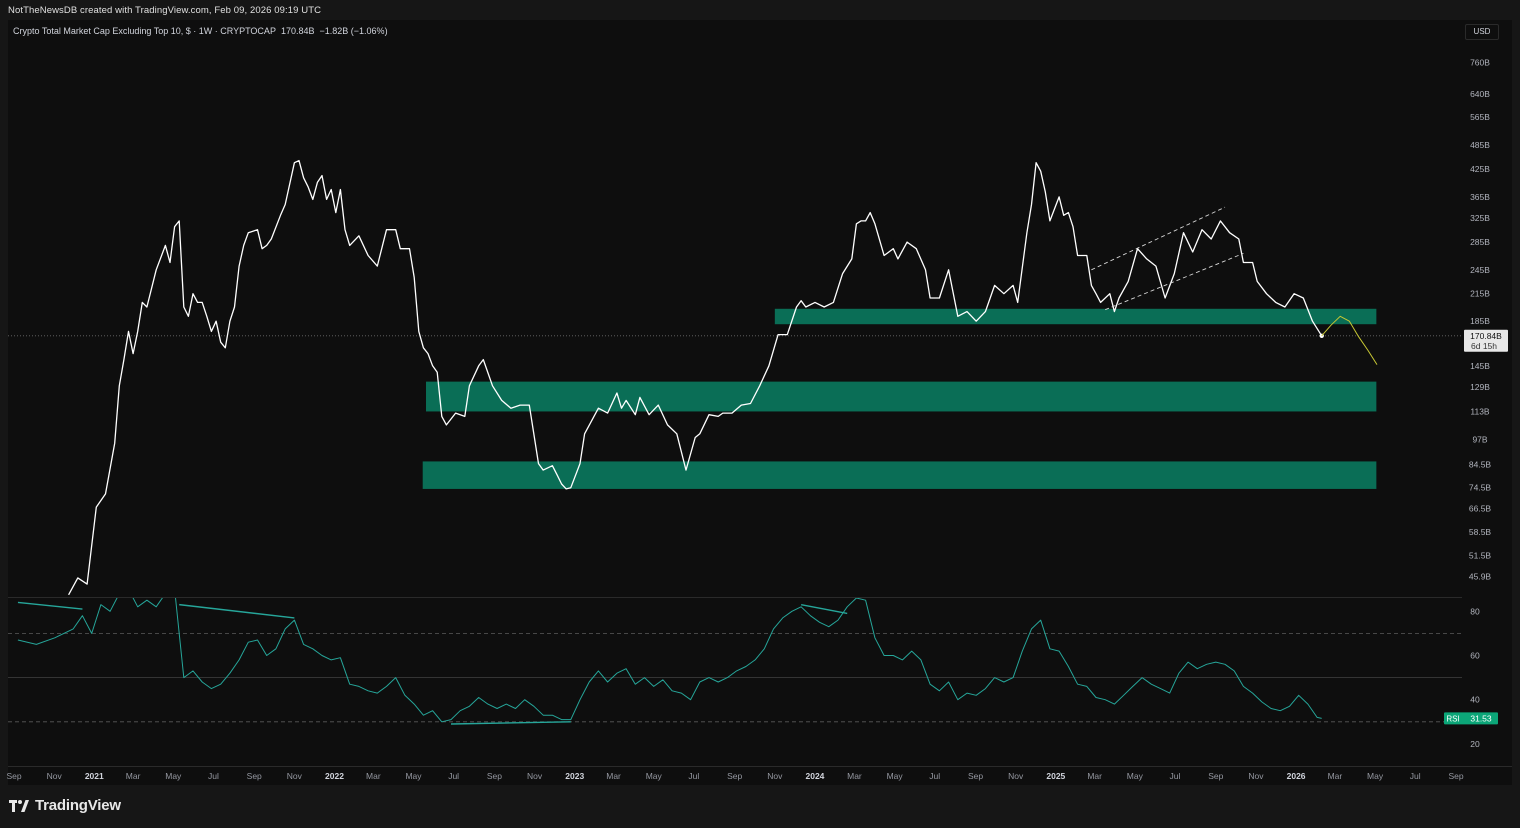 The width and height of the screenshot is (1520, 828). What do you see at coordinates (1480, 169) in the screenshot?
I see `price-tick-label: 425B` at bounding box center [1480, 169].